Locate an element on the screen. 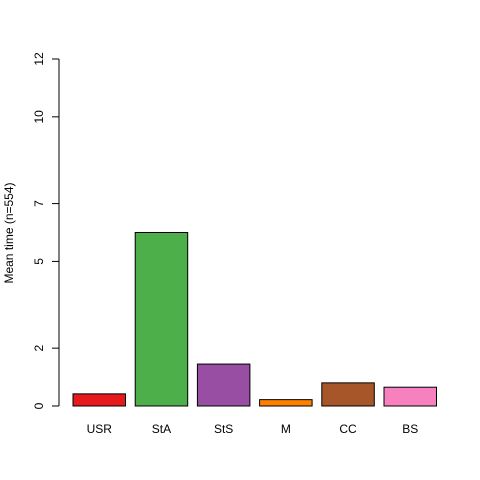 This screenshot has height=480, width=480. bar-sts is located at coordinates (223, 385).